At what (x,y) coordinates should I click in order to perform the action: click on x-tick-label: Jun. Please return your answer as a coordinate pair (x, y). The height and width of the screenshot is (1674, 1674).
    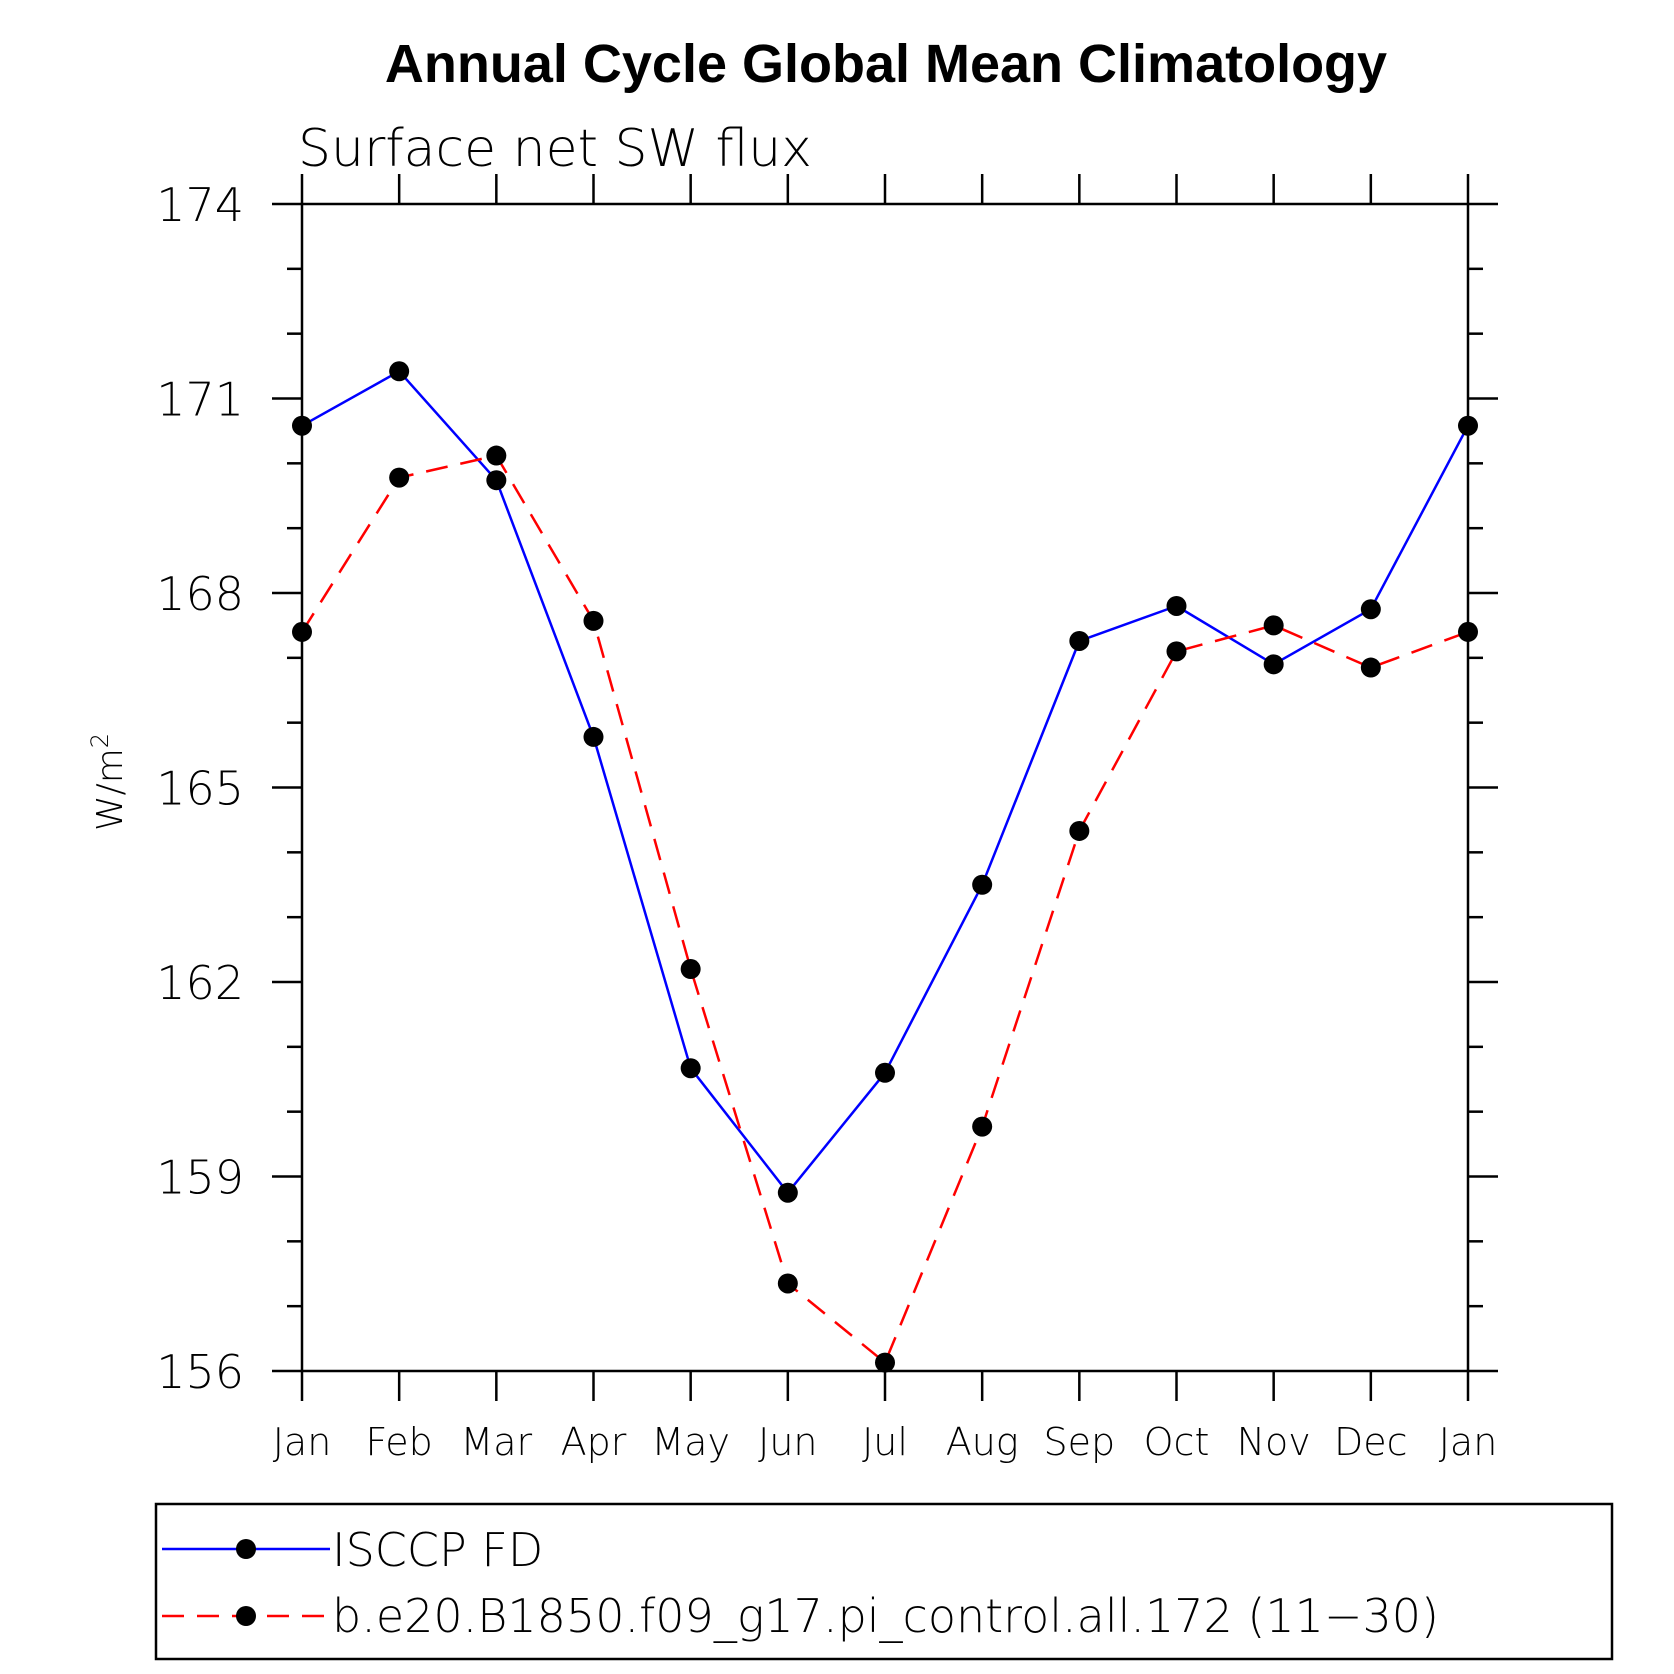
    Looking at the image, I should click on (787, 1442).